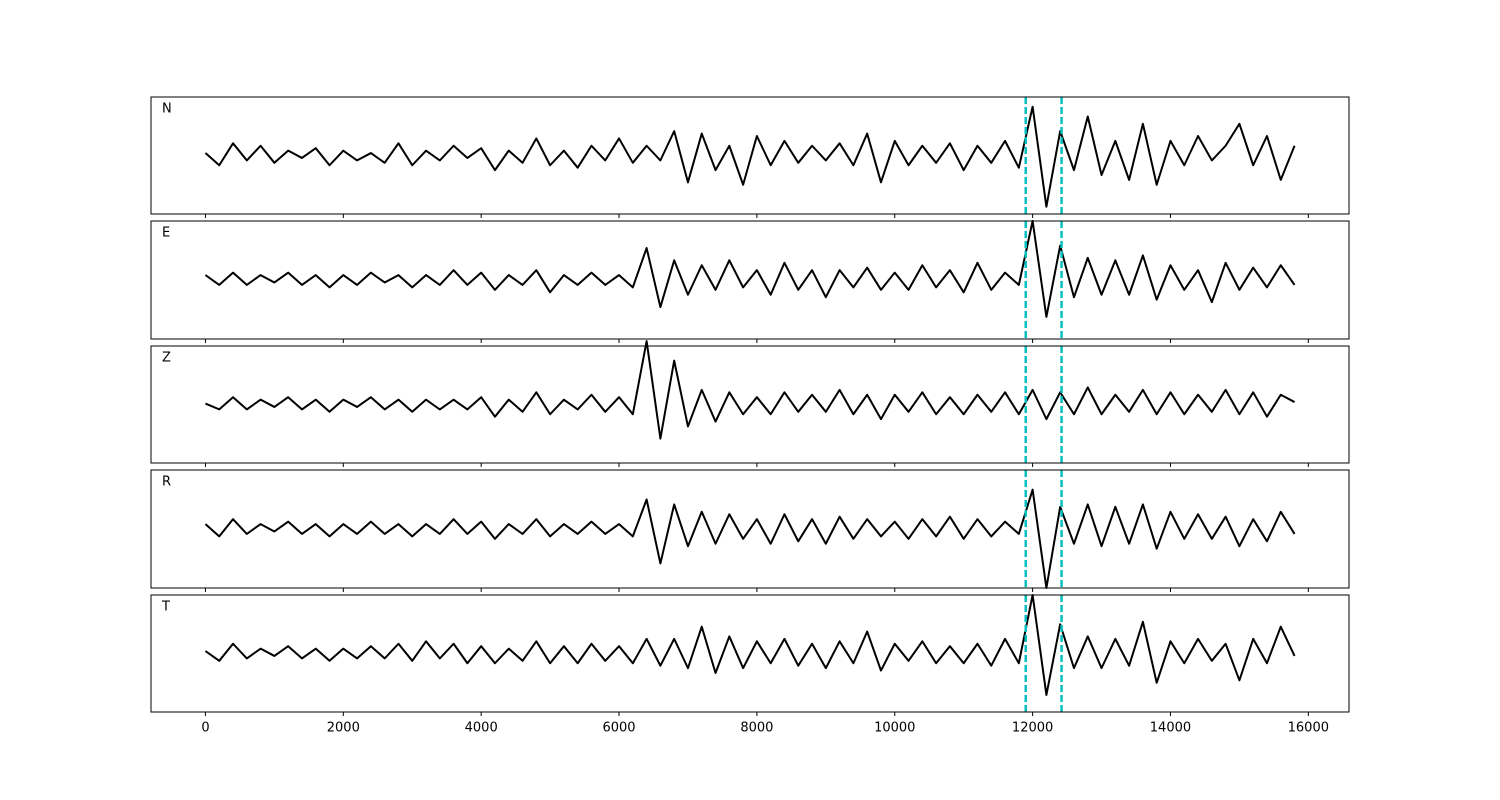 The width and height of the screenshot is (1500, 800). Describe the element at coordinates (618, 728) in the screenshot. I see `x-tick-label: 6000` at that location.